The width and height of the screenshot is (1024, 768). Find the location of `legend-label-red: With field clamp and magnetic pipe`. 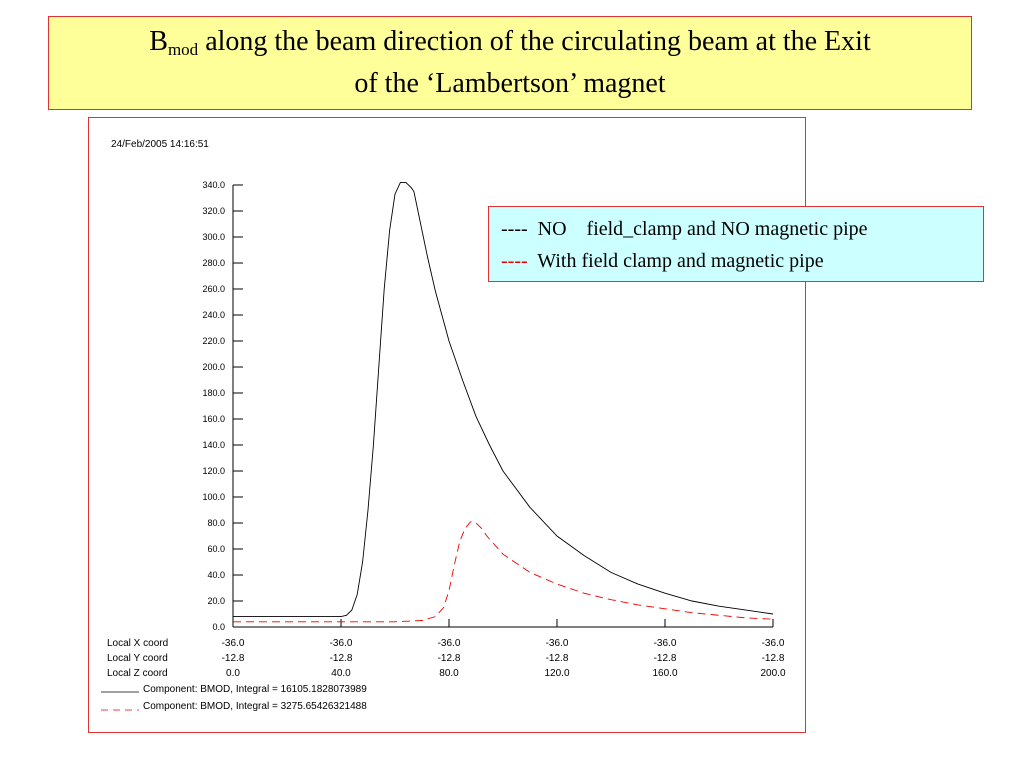

legend-label-red: With field clamp and magnetic pipe is located at coordinates (680, 261).